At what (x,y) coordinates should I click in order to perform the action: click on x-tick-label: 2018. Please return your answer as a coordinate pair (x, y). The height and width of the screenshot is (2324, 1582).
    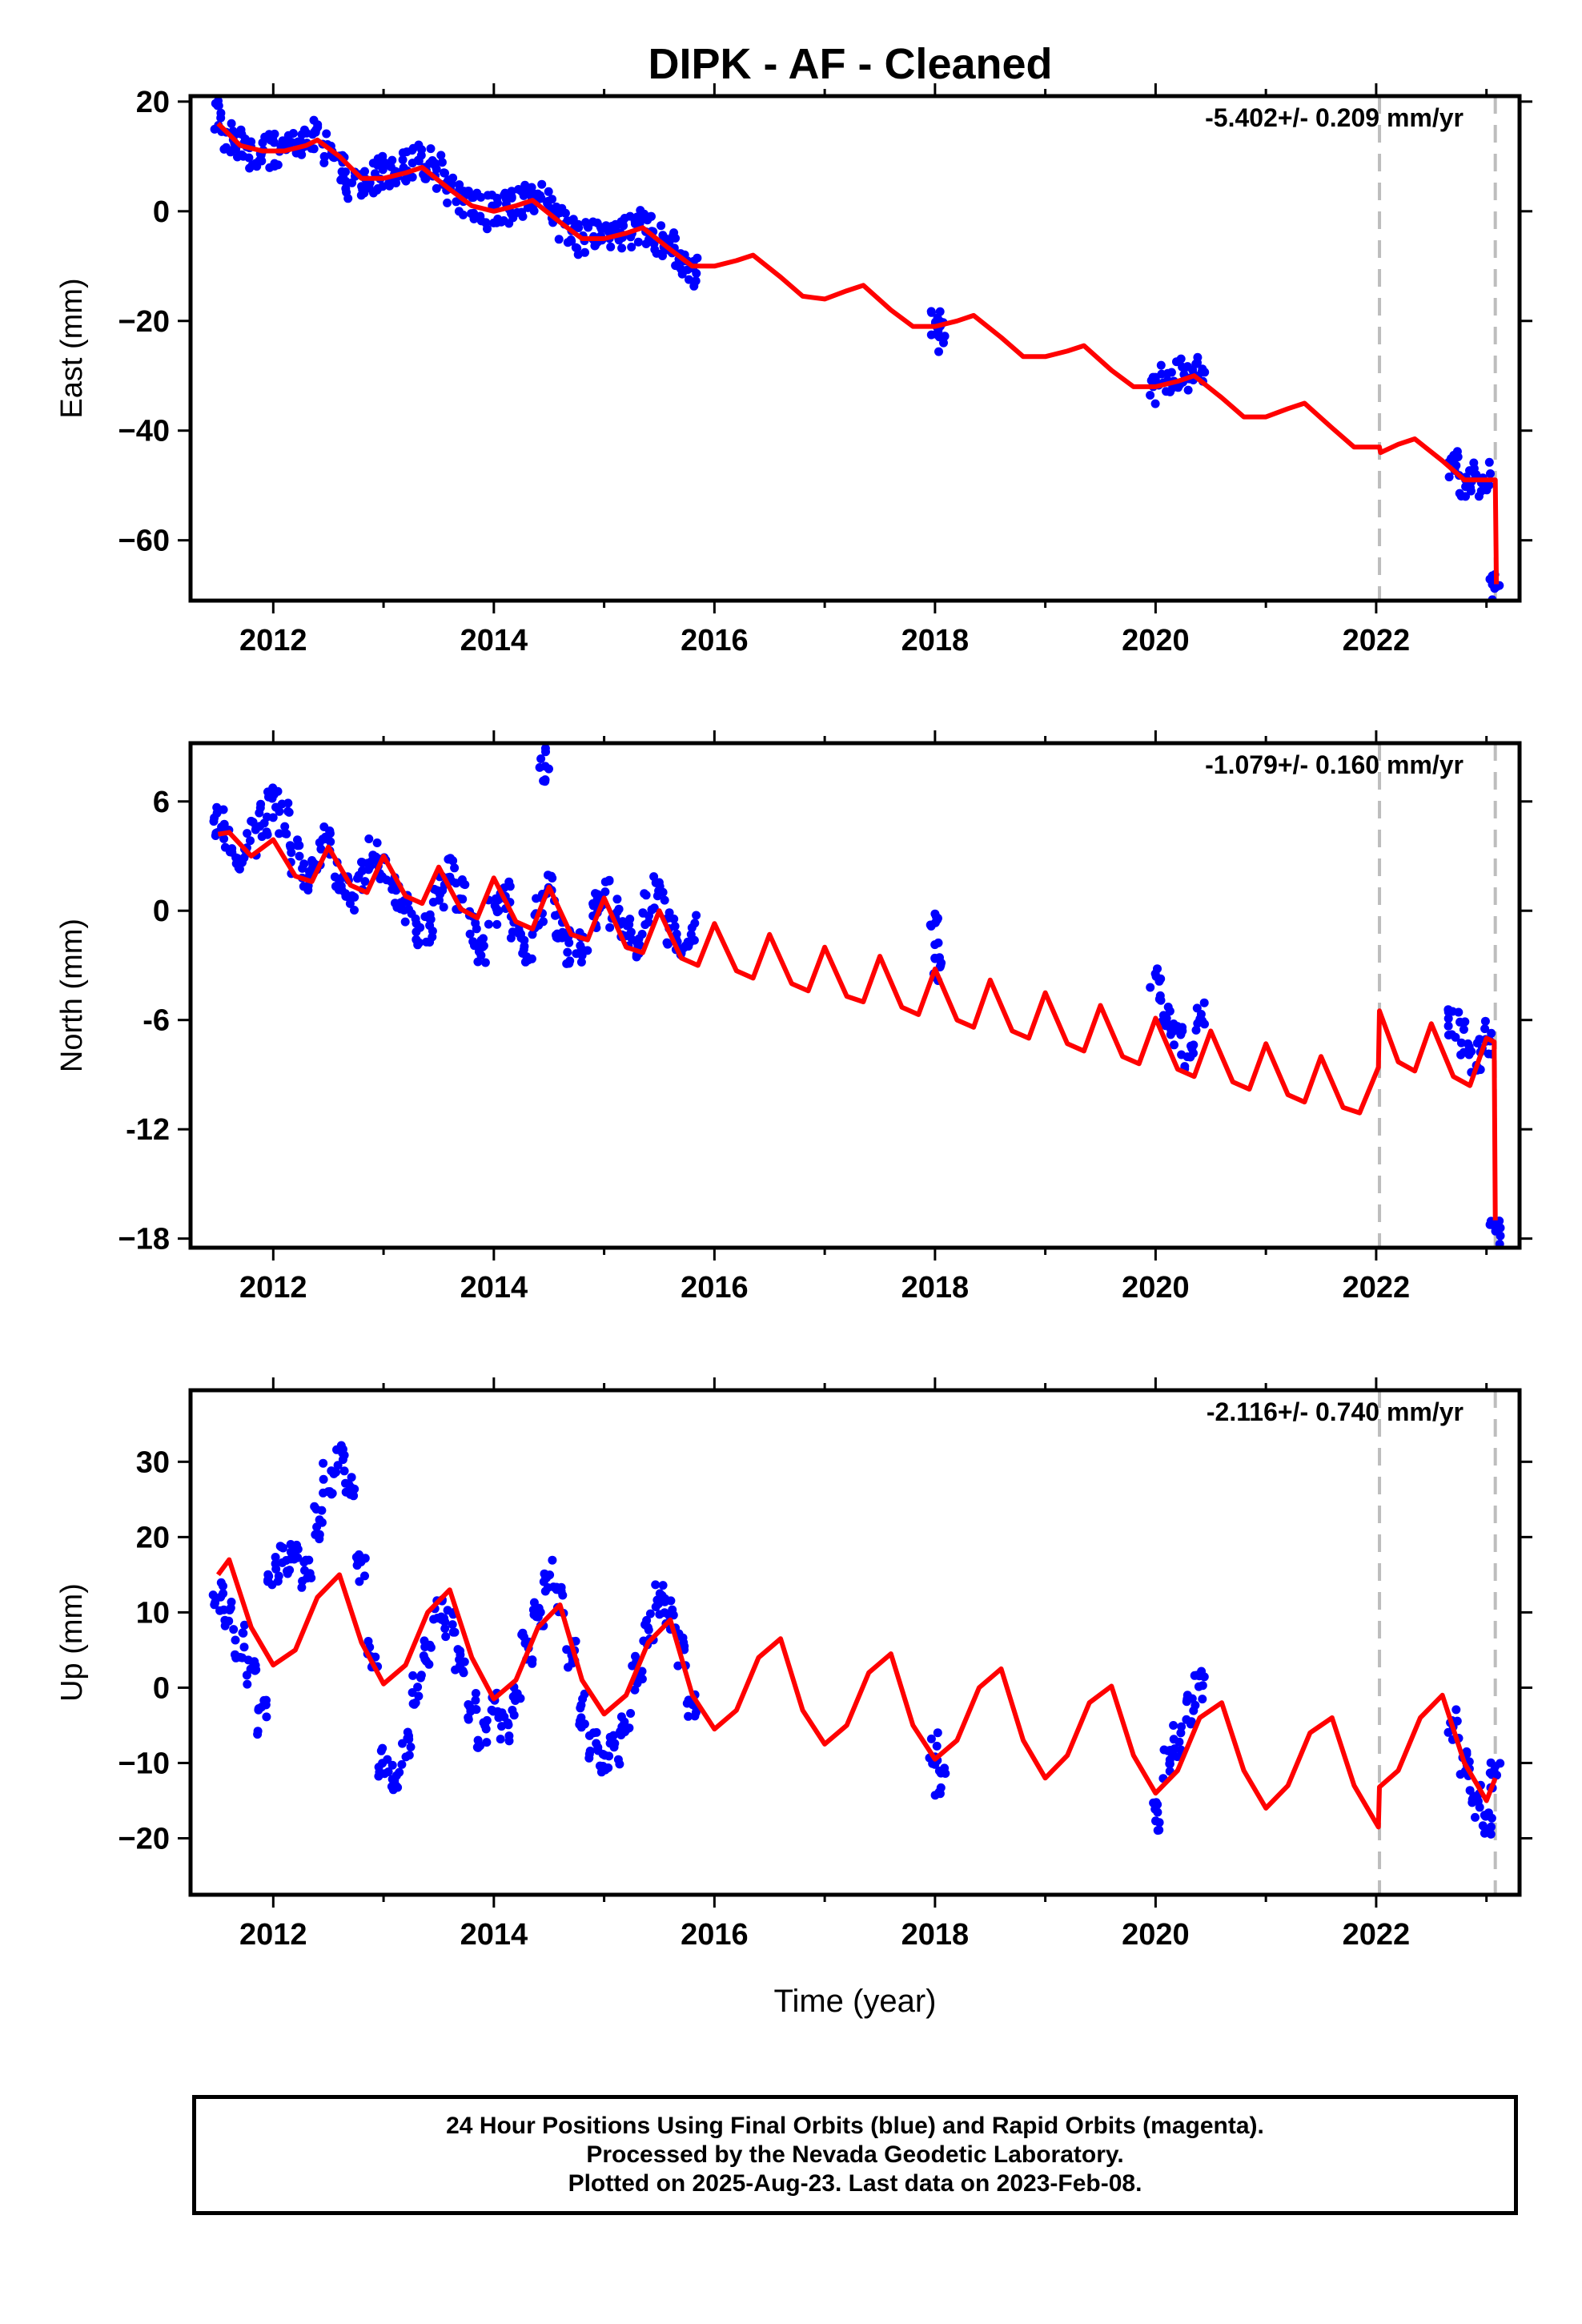
    Looking at the image, I should click on (935, 1288).